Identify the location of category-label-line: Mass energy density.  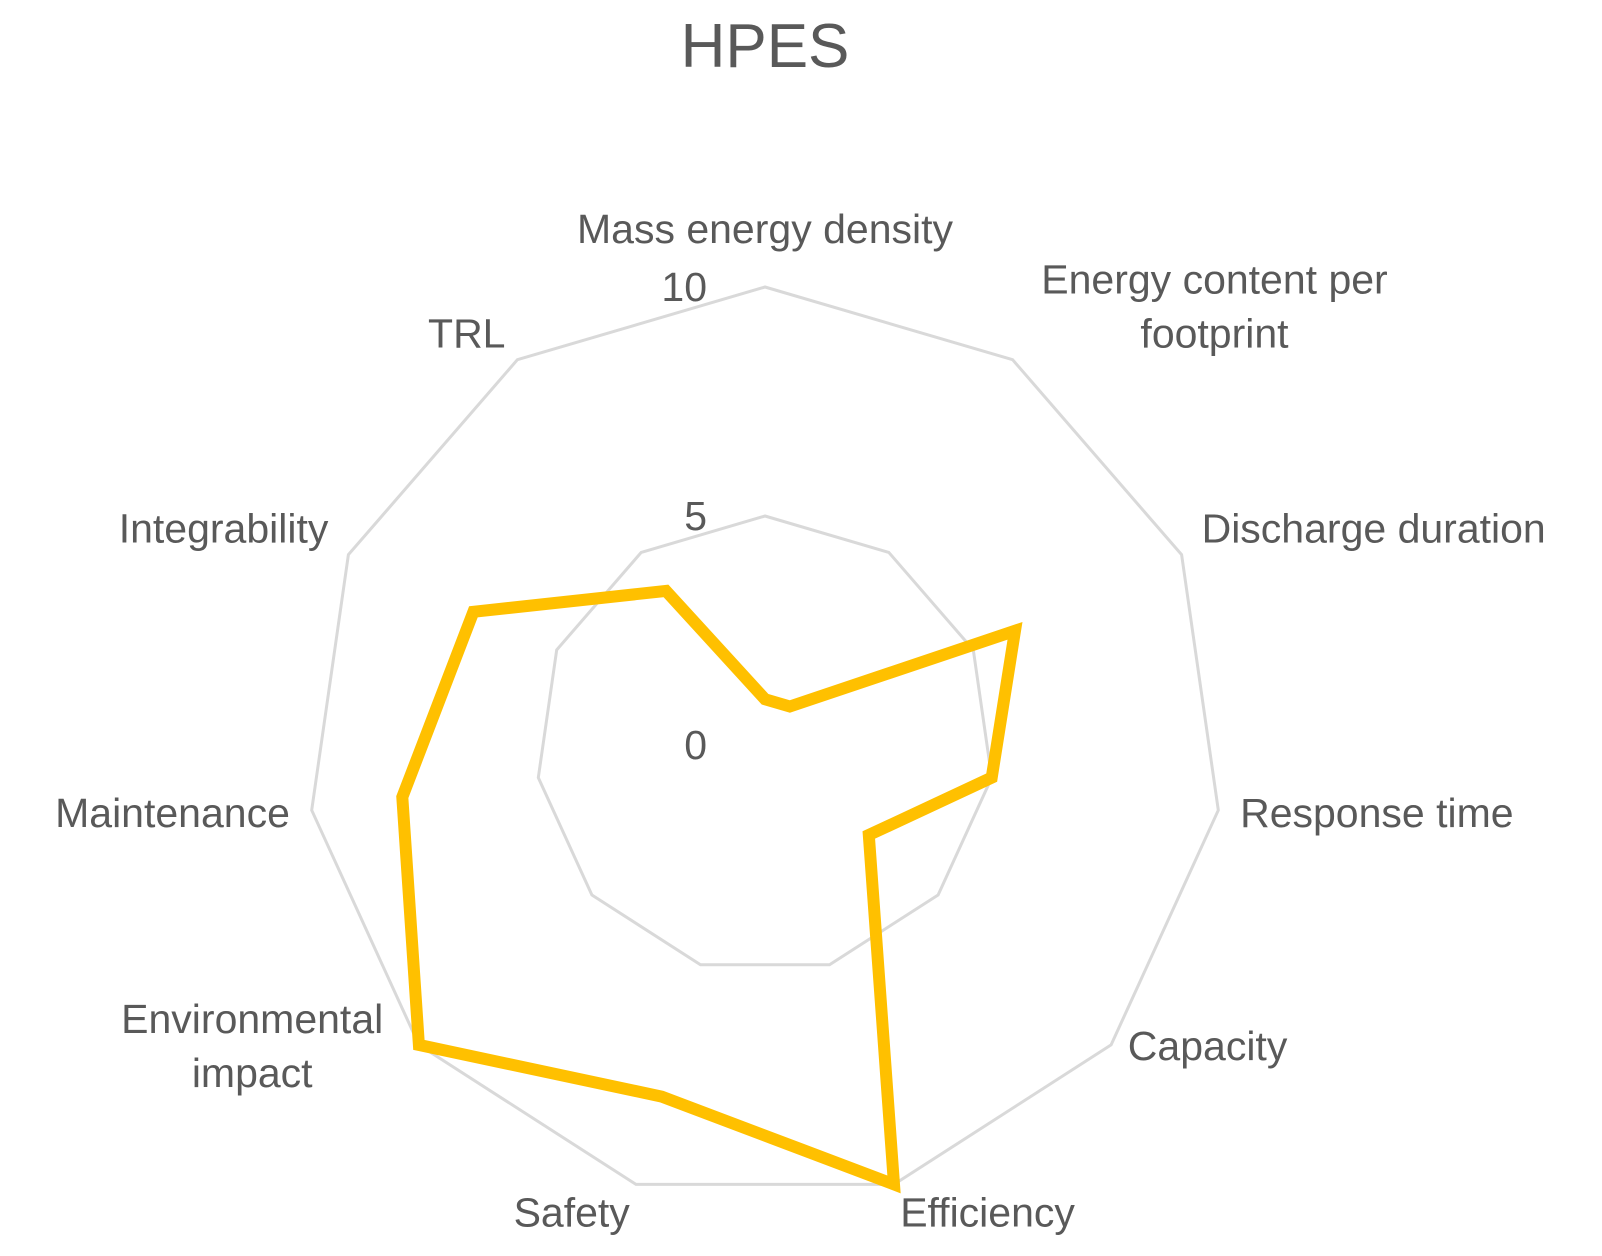
(765, 229).